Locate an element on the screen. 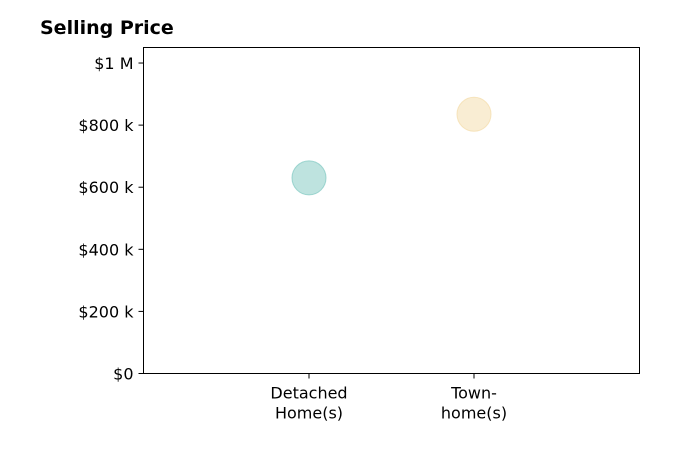 The height and width of the screenshot is (462, 679). y-tick-label: $800 k is located at coordinates (106, 125).